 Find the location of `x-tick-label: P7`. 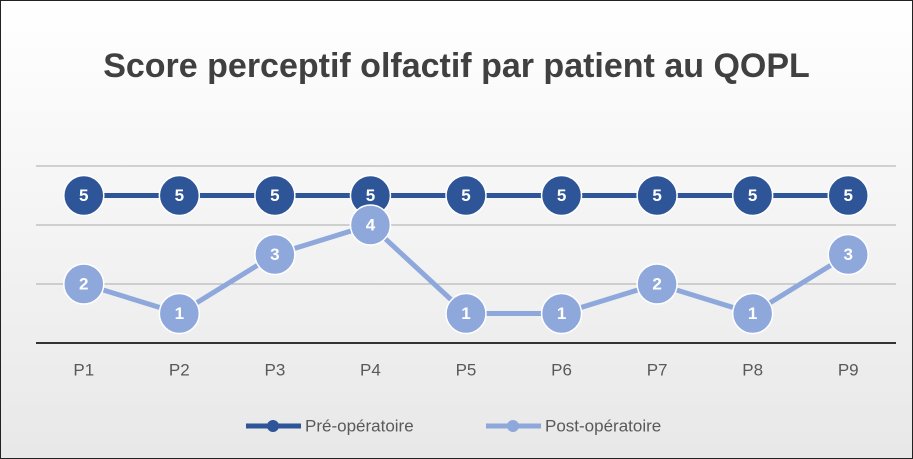

x-tick-label: P7 is located at coordinates (657, 369).